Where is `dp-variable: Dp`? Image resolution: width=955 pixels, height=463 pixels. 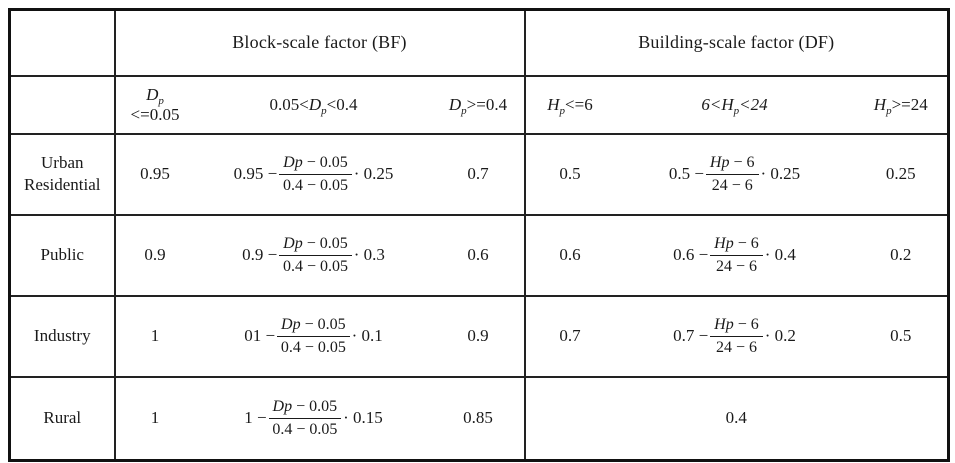 dp-variable: Dp is located at coordinates (155, 95).